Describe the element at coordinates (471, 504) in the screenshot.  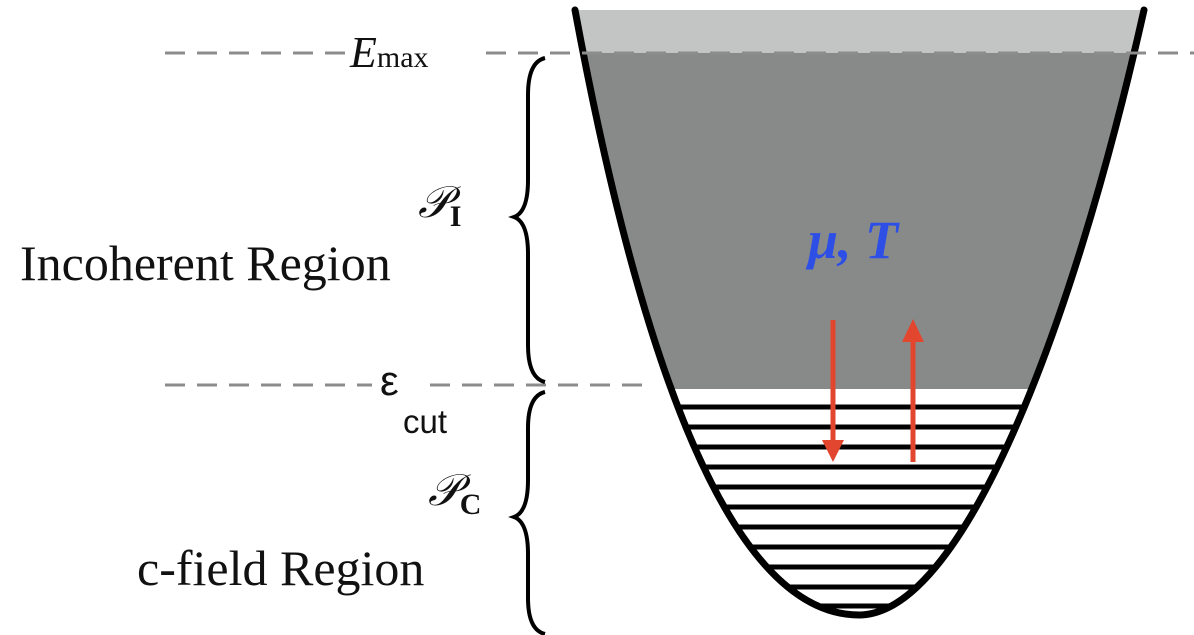
I see `p-cfield-subscript: C` at that location.